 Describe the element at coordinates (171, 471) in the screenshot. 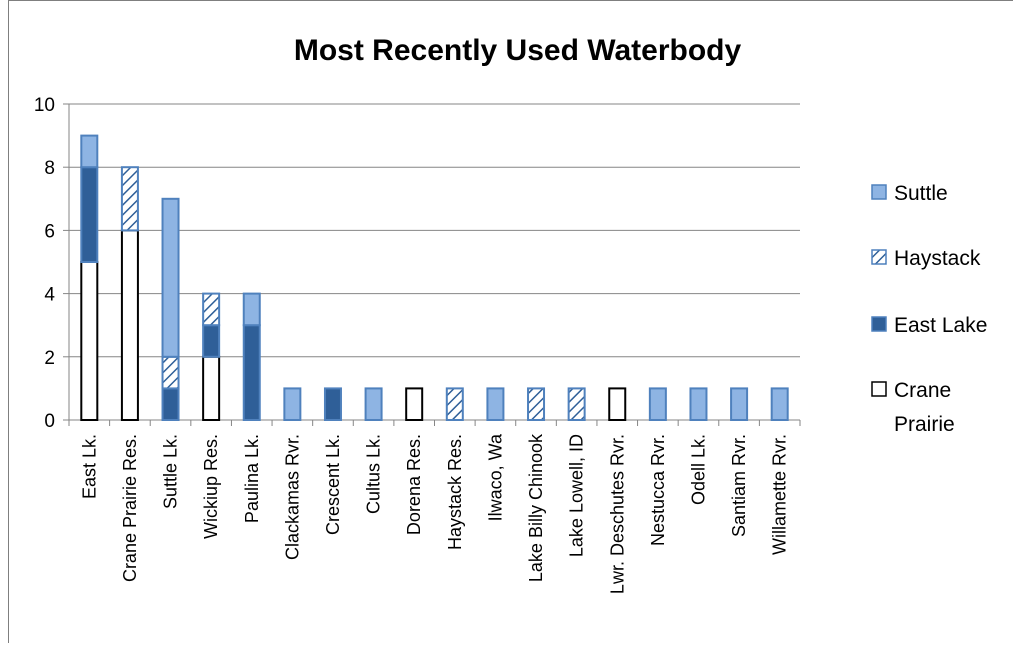

I see `x-category-label: Suttle Lk.` at that location.